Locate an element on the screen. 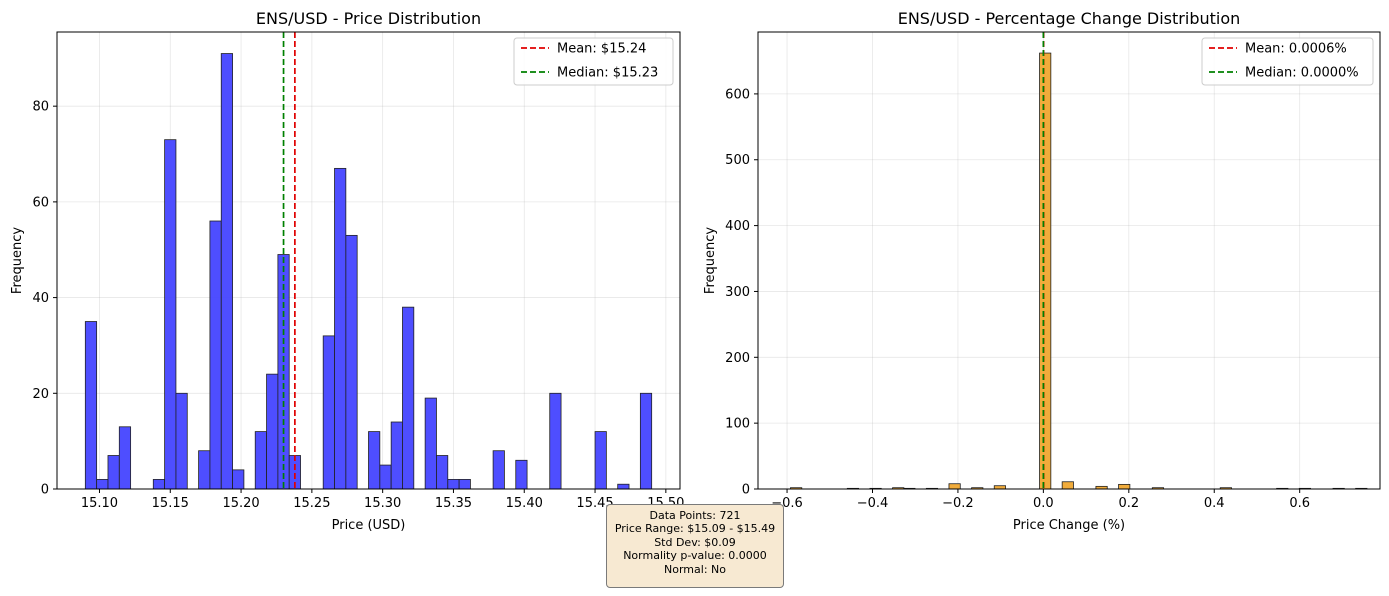 The height and width of the screenshot is (596, 1389). price-y-tick-label: 0 is located at coordinates (45, 490).